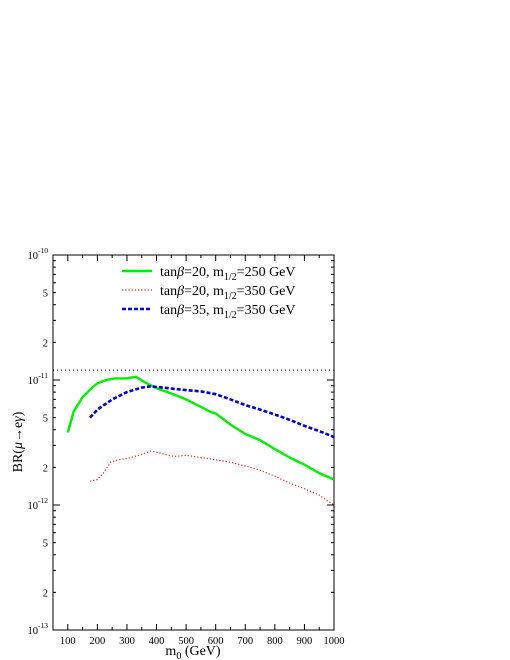 The image size is (510, 660). What do you see at coordinates (245, 641) in the screenshot?
I see `x-tick-label: 700` at bounding box center [245, 641].